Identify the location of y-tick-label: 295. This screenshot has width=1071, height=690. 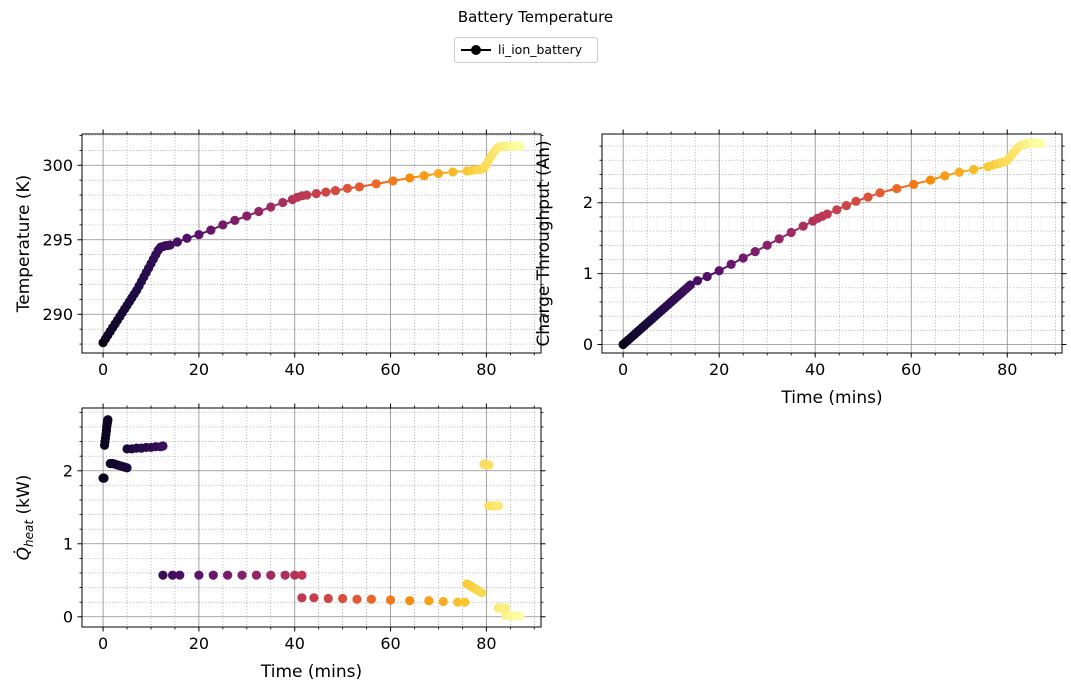
(57, 239).